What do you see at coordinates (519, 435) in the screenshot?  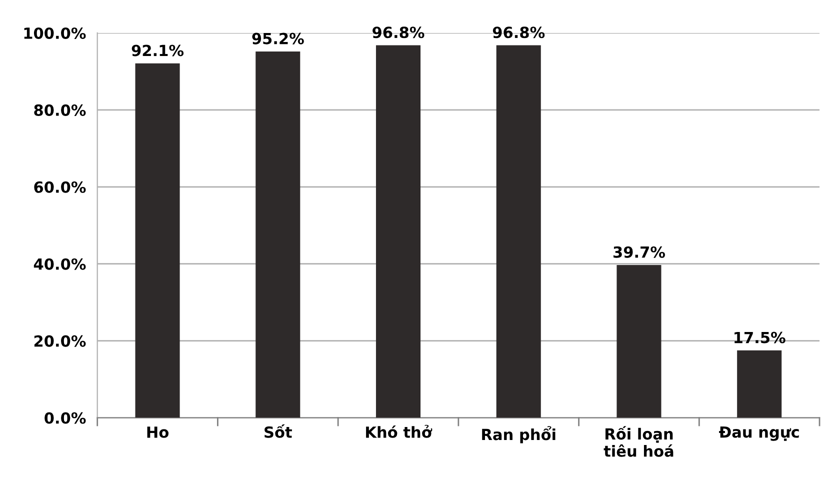 I see `x-tick-label: Ran phổi` at bounding box center [519, 435].